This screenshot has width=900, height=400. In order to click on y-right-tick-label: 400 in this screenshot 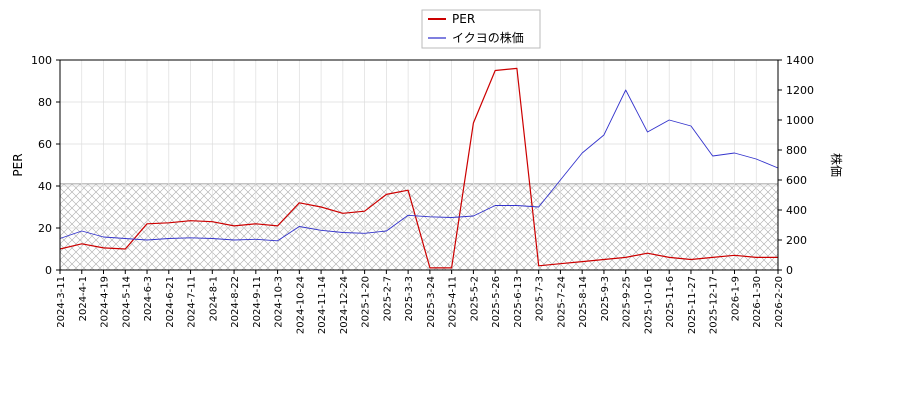, I will do `click(796, 210)`.